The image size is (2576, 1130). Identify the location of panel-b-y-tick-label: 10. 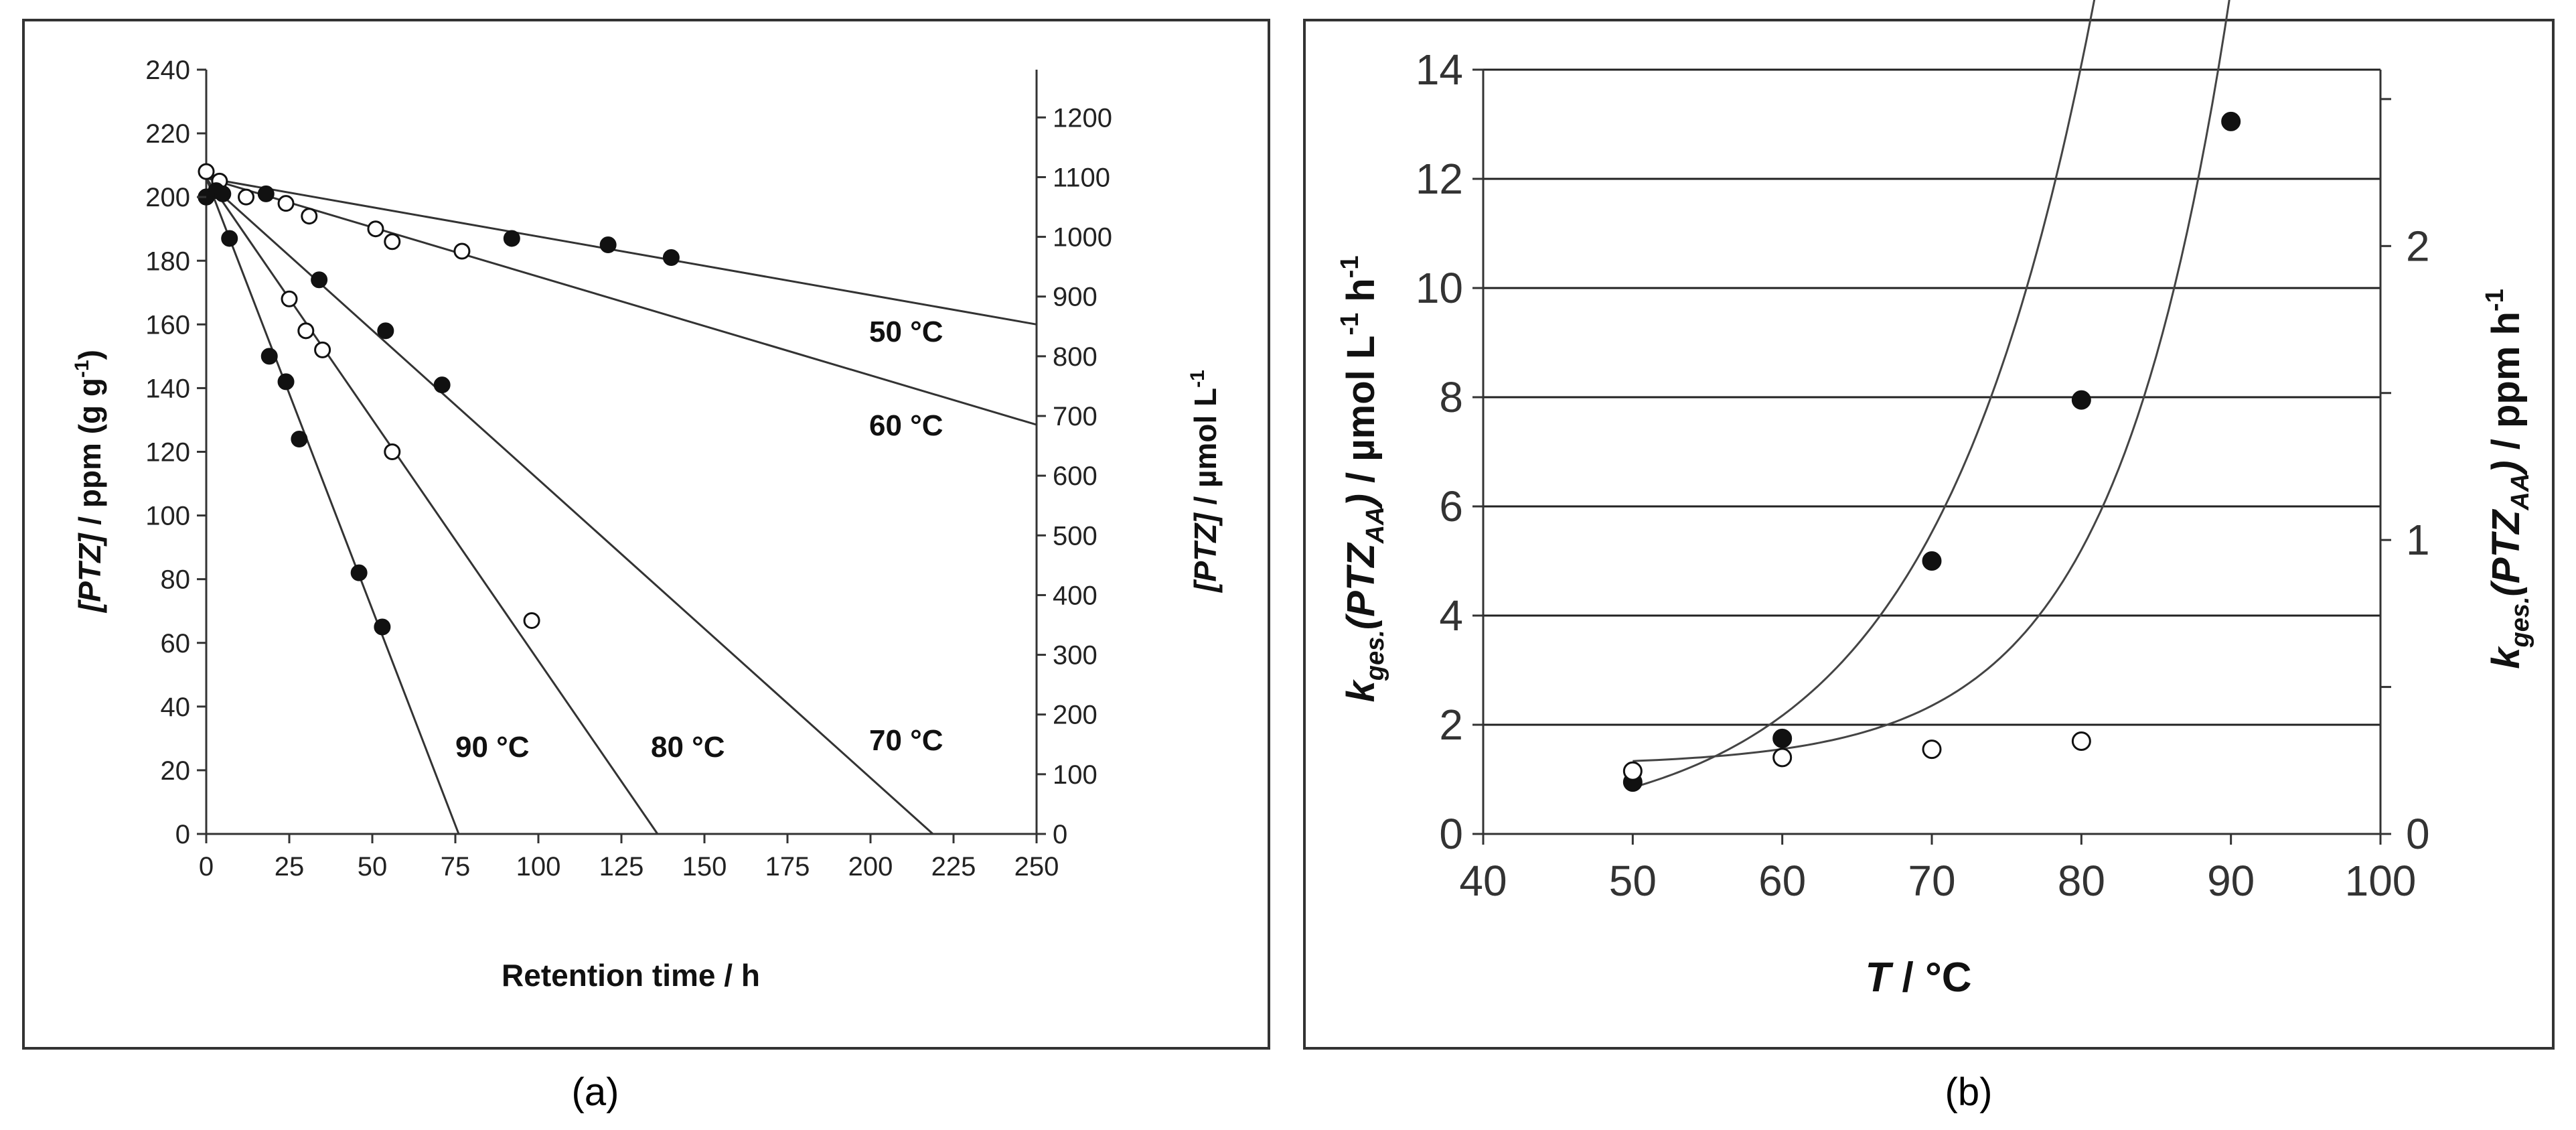
(1439, 288).